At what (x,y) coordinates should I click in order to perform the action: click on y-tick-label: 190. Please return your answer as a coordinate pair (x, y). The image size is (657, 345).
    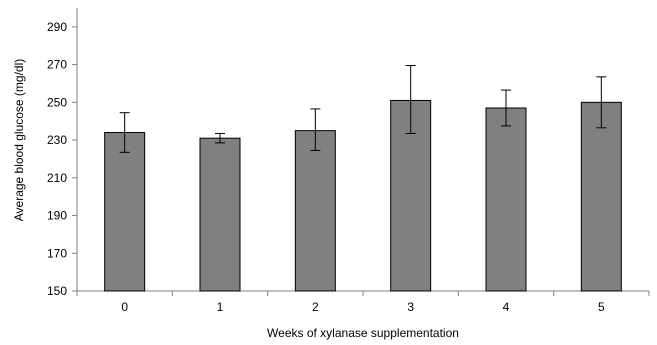
    Looking at the image, I should click on (57, 216).